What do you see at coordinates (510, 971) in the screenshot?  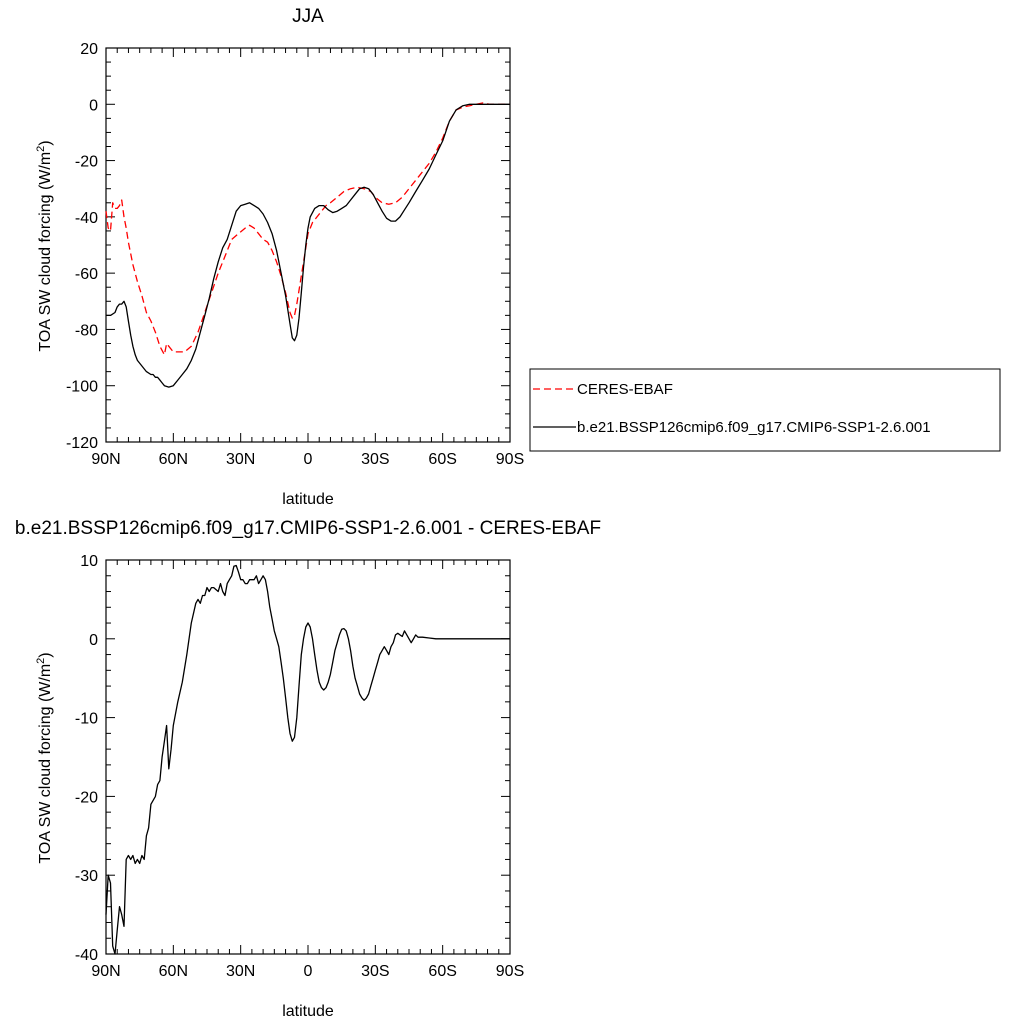 I see `x-tick-label-bottom: 90S` at bounding box center [510, 971].